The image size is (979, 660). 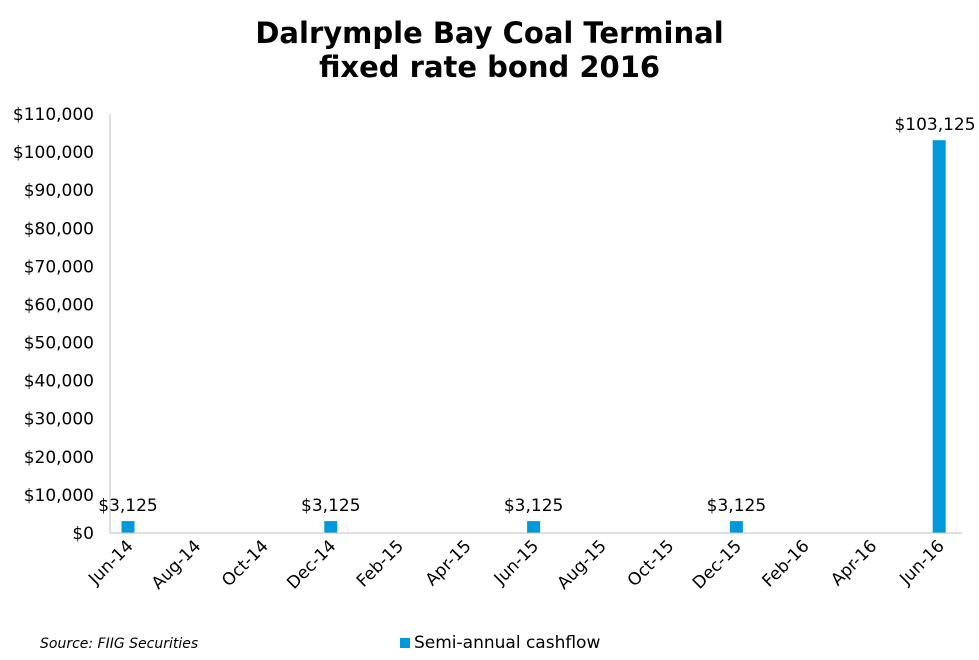 I want to click on legend: Semi-annual cashflow, so click(x=500, y=643).